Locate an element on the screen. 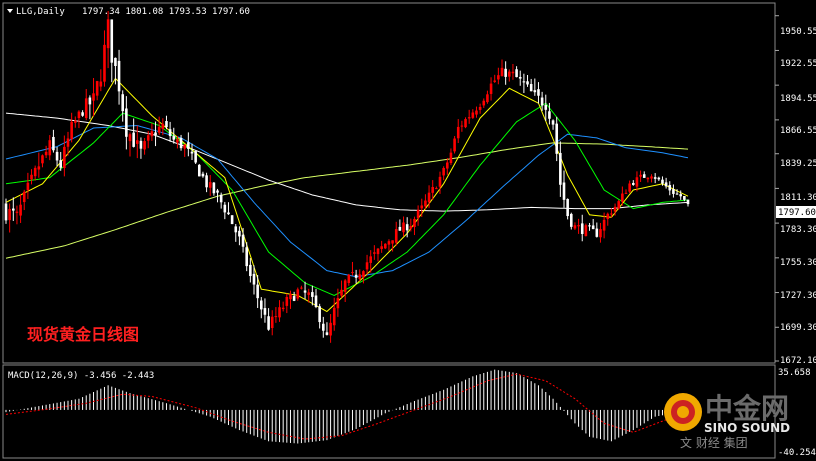  sino-sound-logo: 中金网 SINO SOUND 文 财经 集团 is located at coordinates (727, 421).